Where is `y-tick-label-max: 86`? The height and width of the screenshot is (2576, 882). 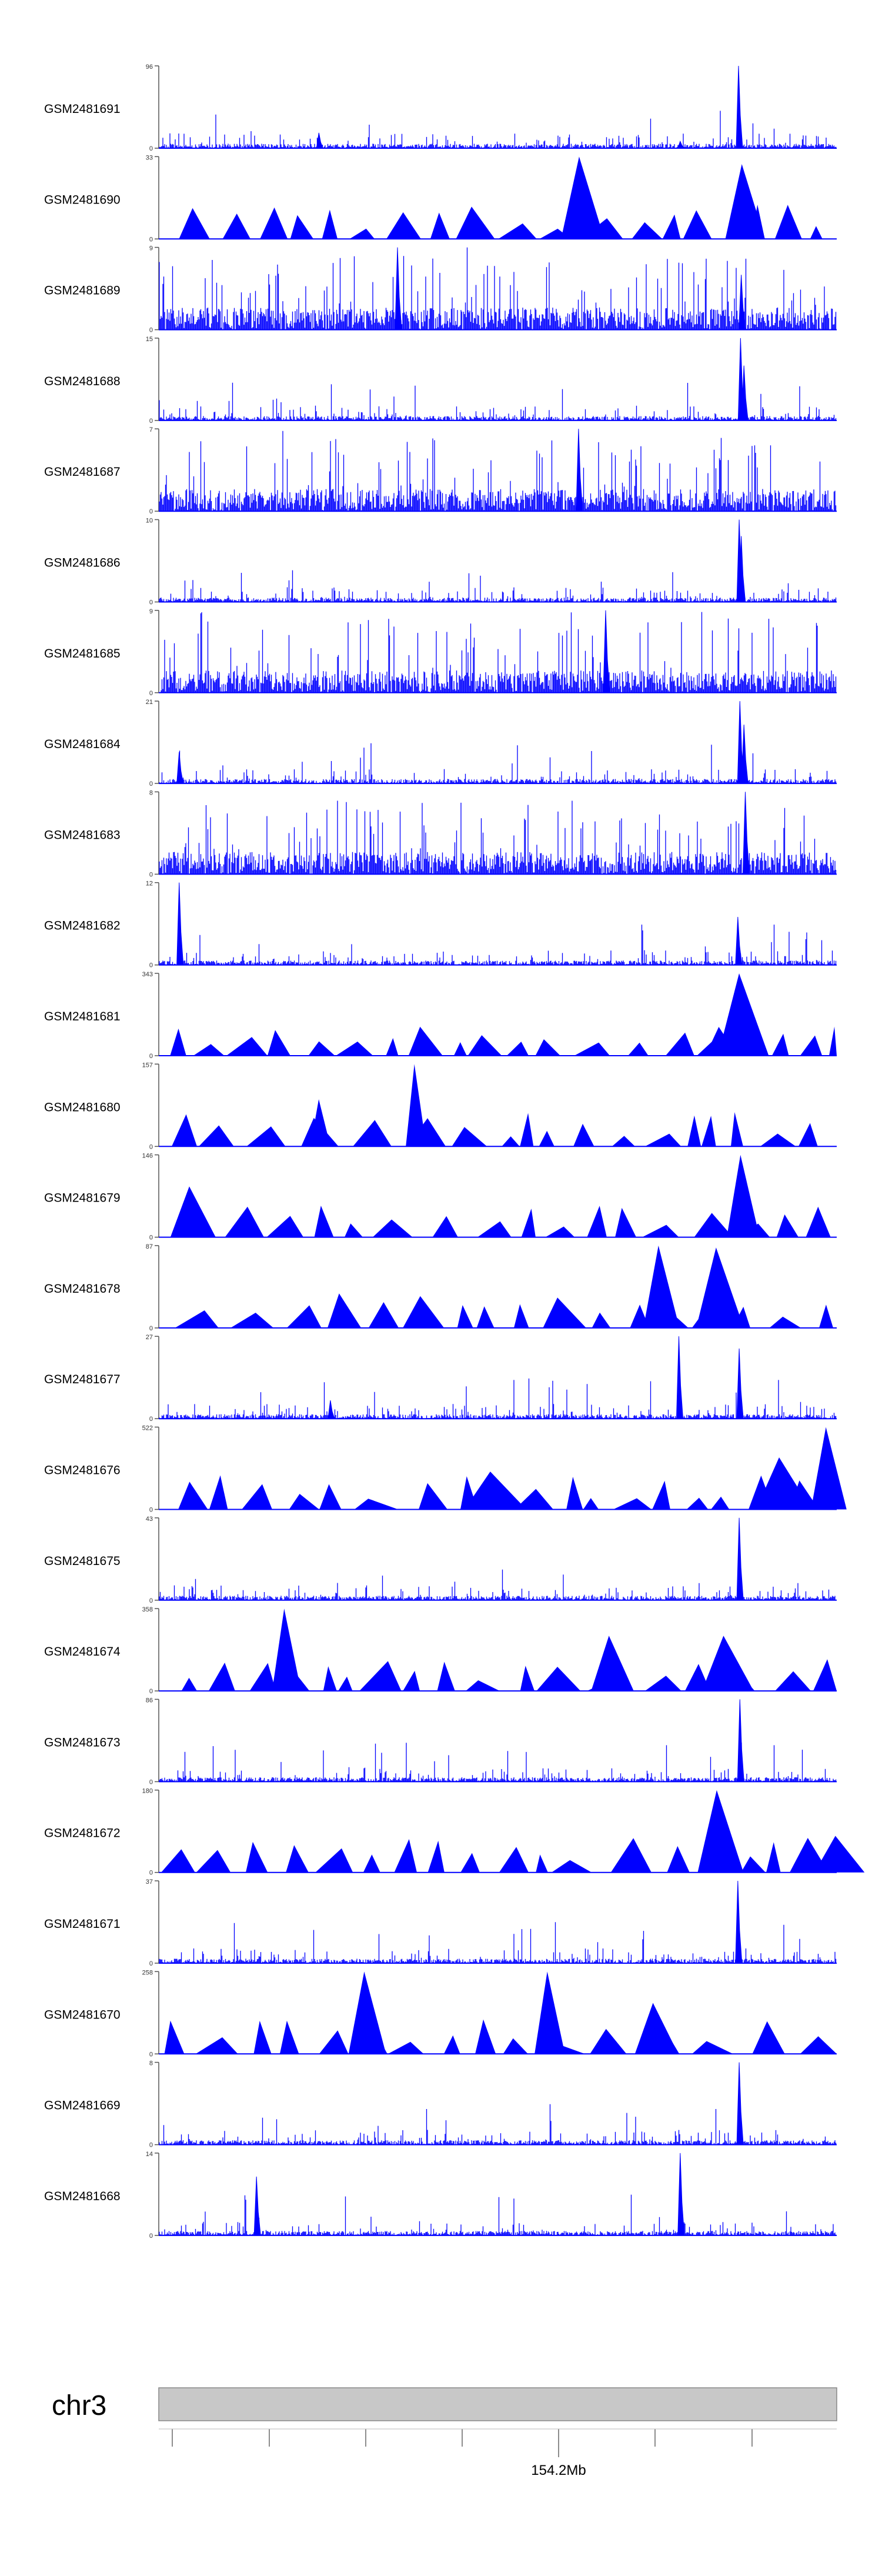
y-tick-label-max: 86 is located at coordinates (149, 1700).